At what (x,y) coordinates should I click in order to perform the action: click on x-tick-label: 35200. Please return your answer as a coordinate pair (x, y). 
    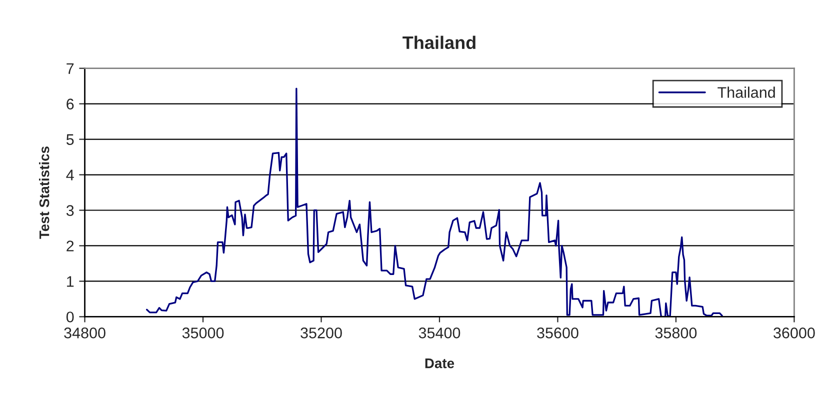
    Looking at the image, I should click on (321, 333).